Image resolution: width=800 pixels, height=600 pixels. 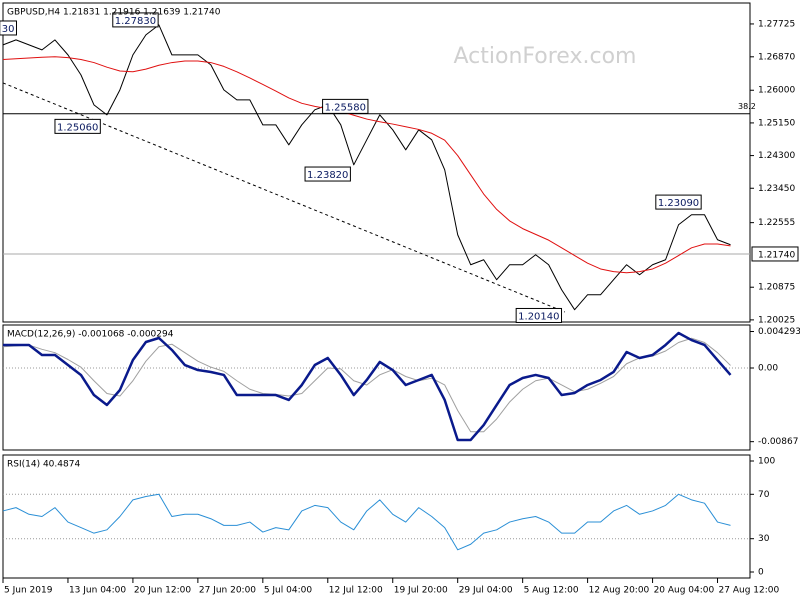 I want to click on y-tick-label: 1.20875, so click(x=776, y=288).